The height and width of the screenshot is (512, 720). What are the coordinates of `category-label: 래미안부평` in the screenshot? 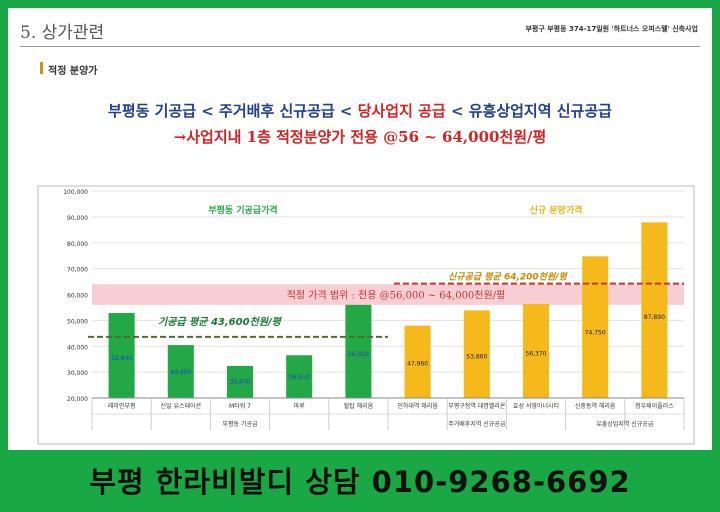 It's located at (122, 406).